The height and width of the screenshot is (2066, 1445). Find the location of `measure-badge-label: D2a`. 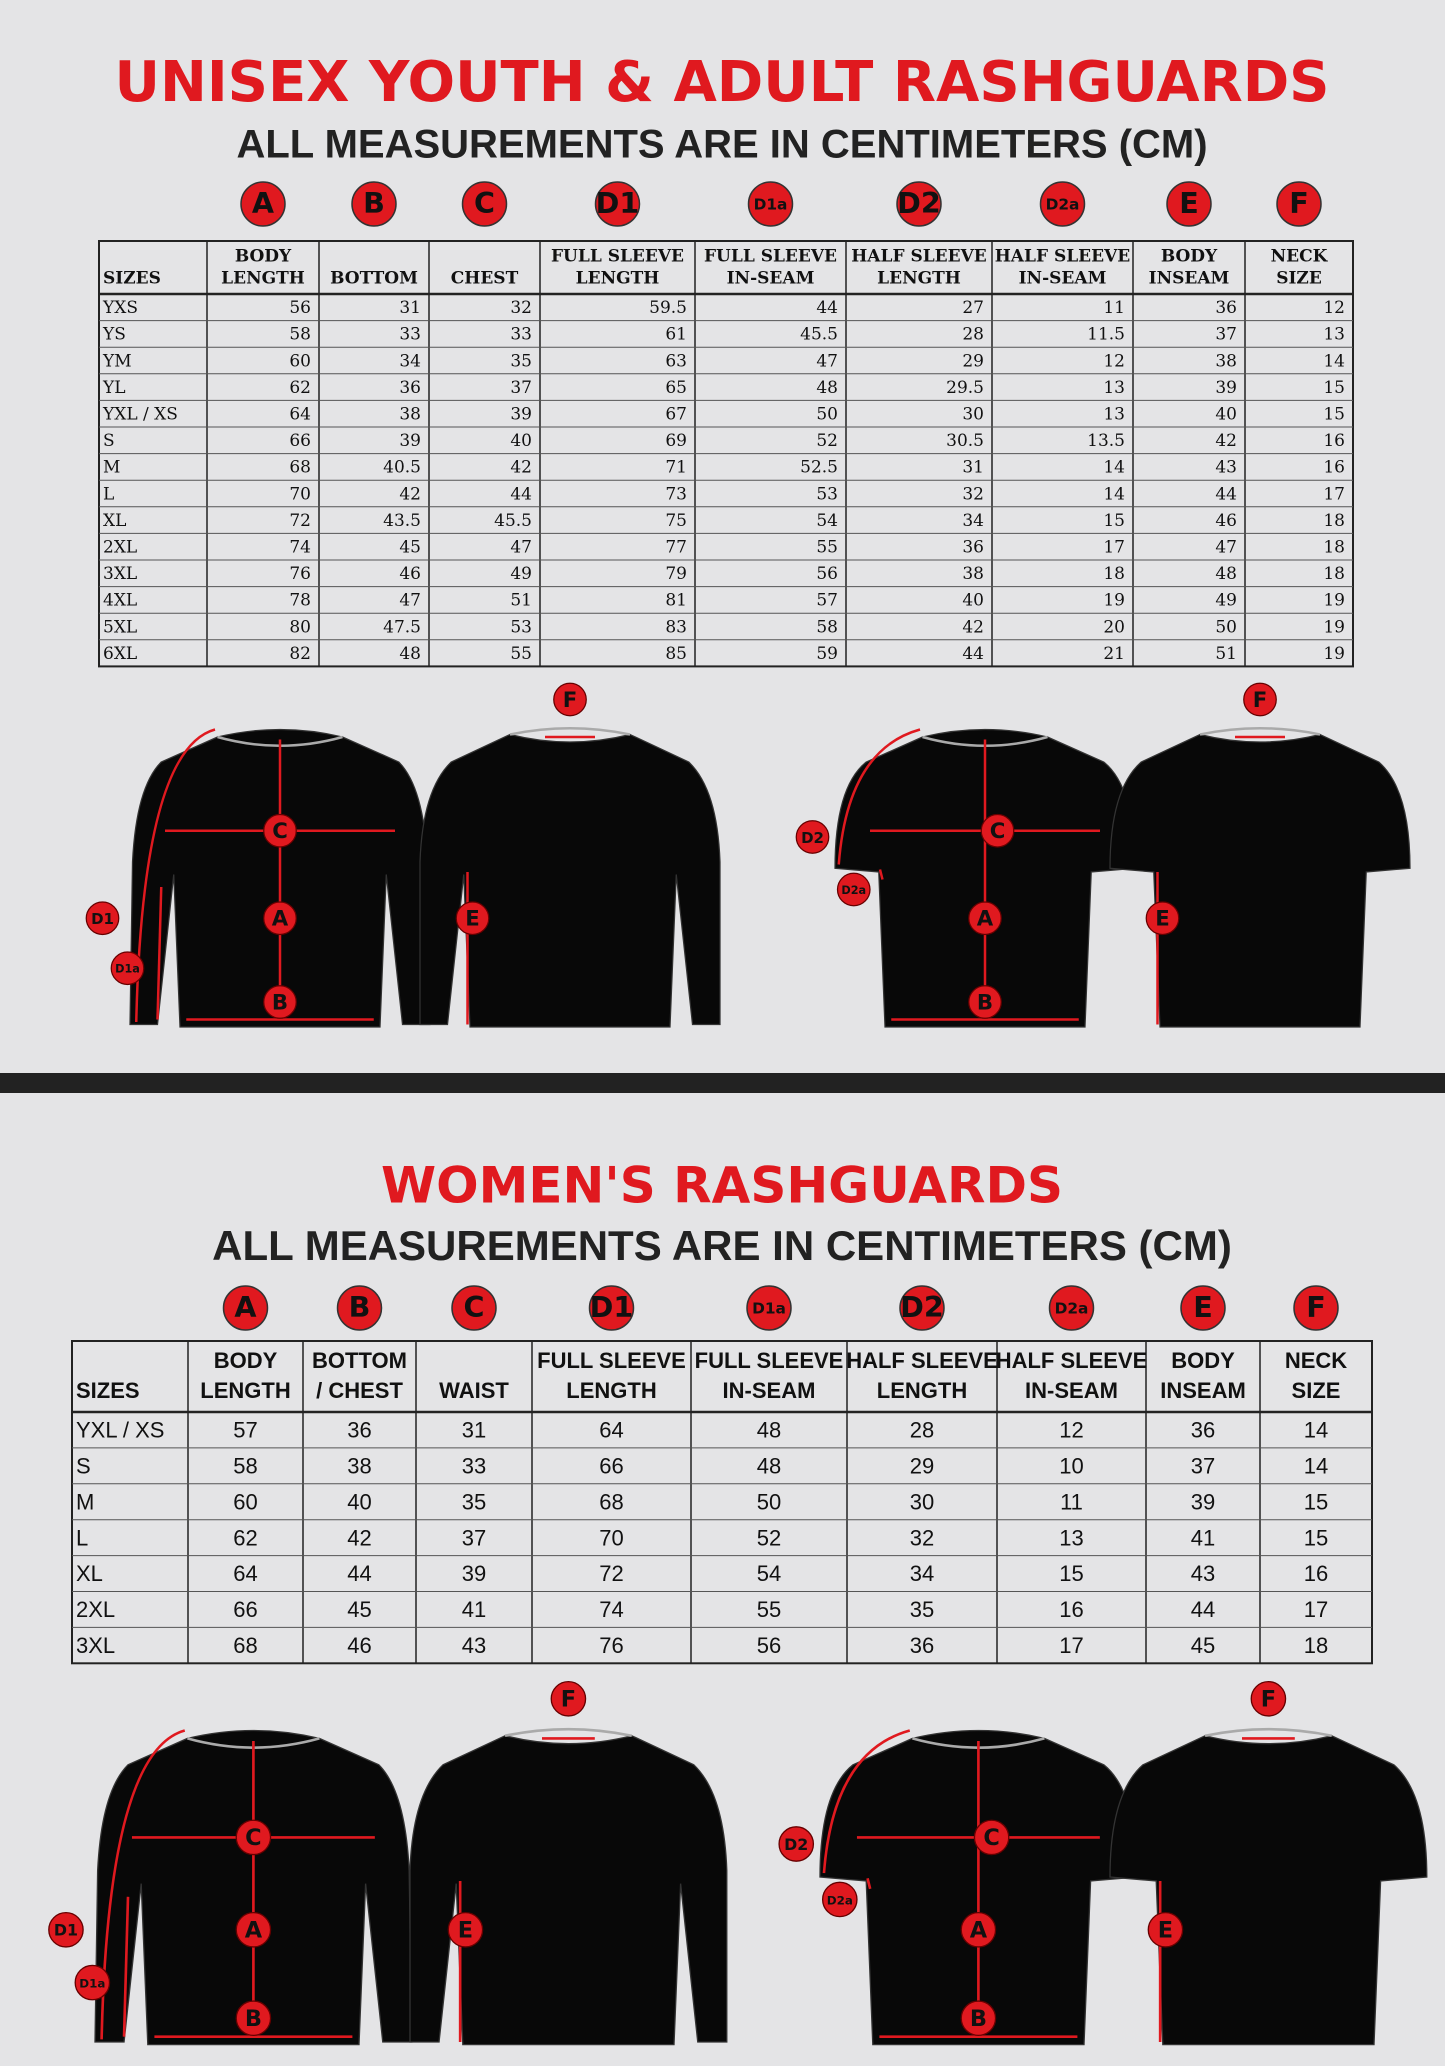

measure-badge-label: D2a is located at coordinates (853, 890).